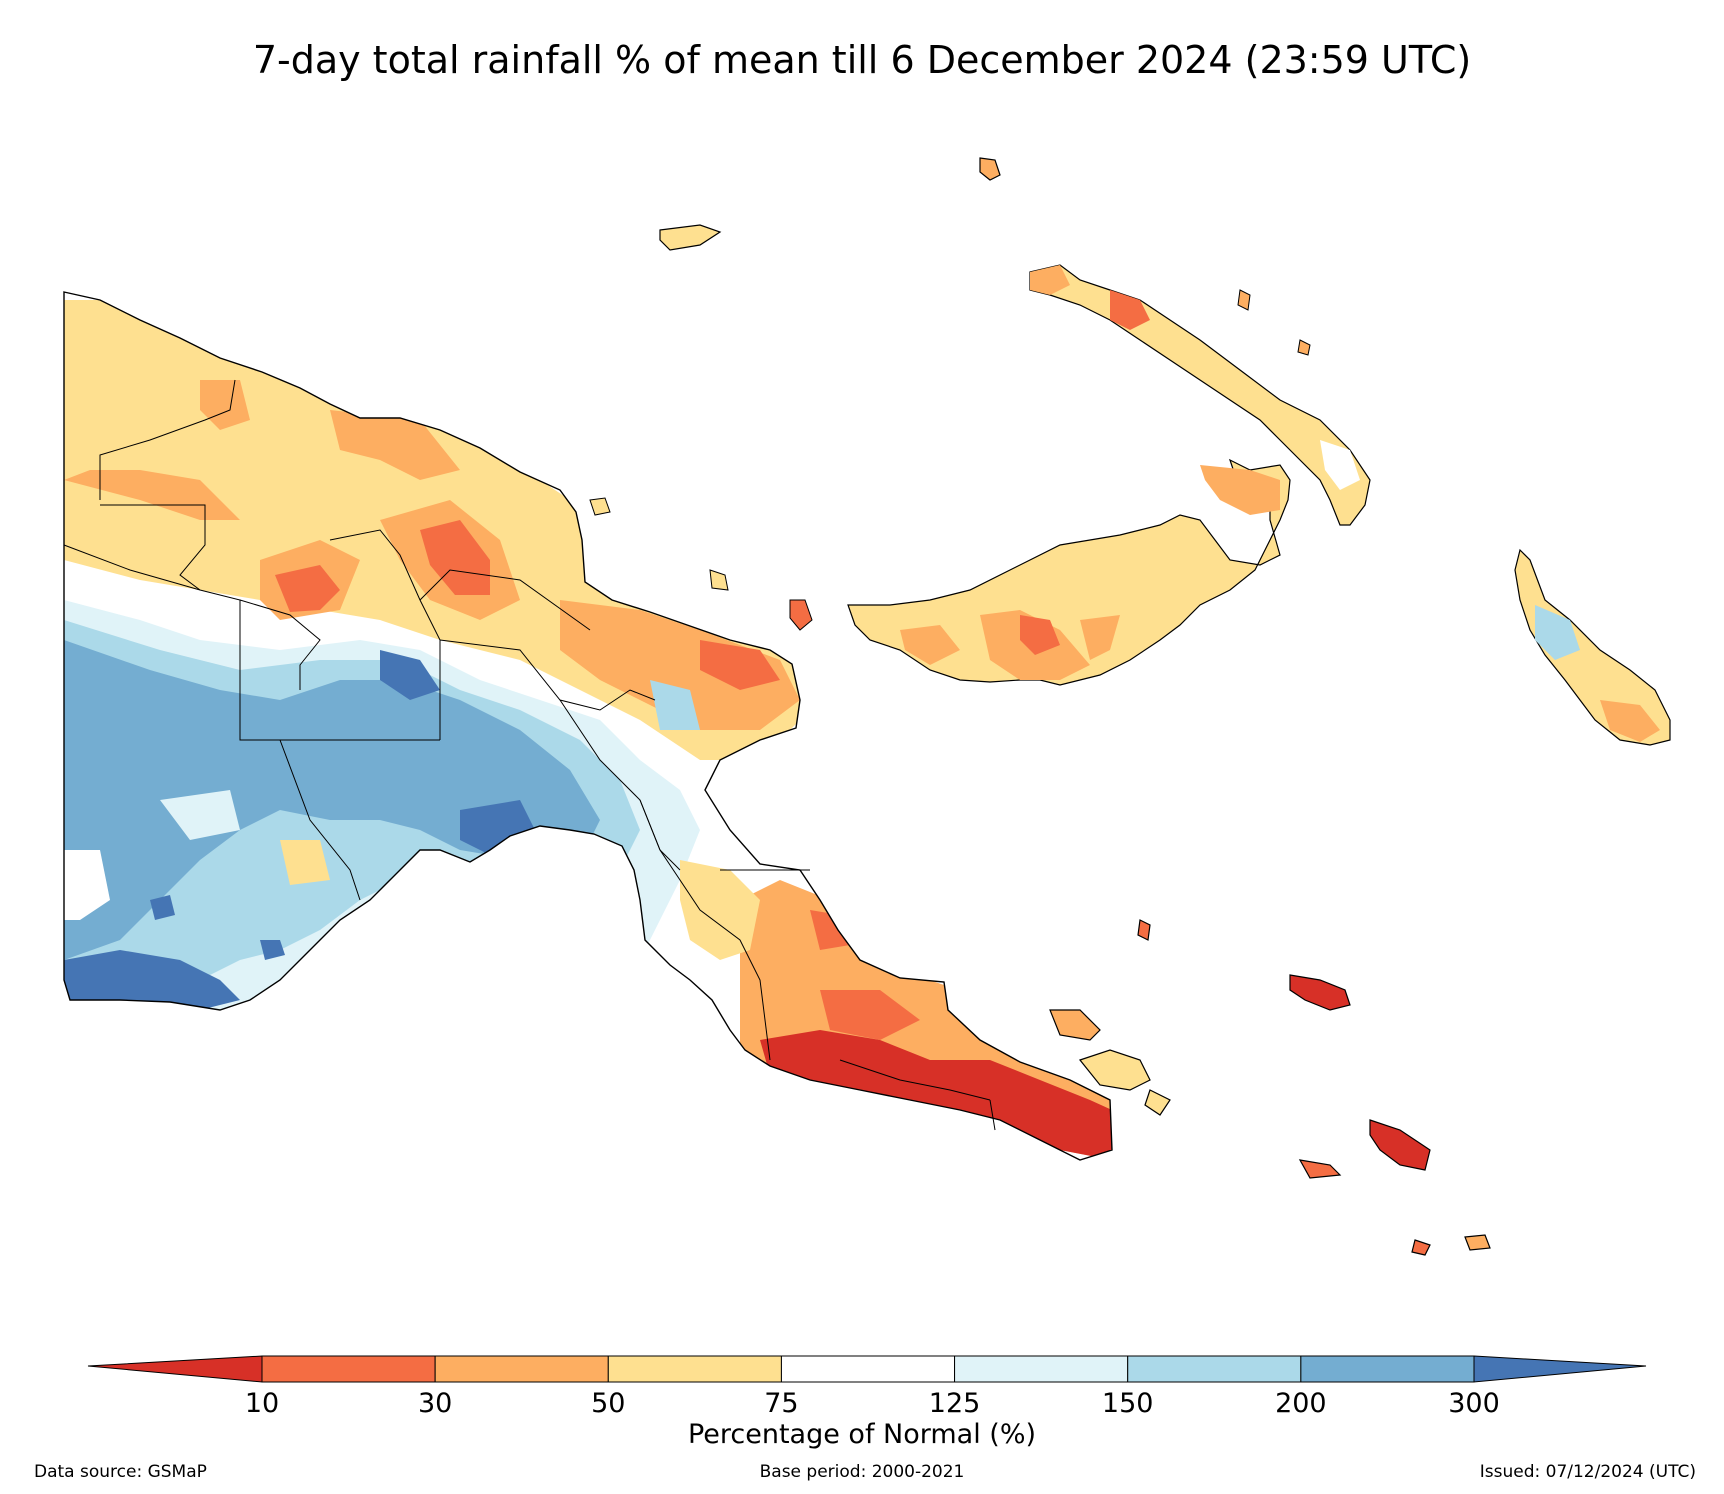  I want to click on colorbar-tick-label: 75, so click(781, 1403).